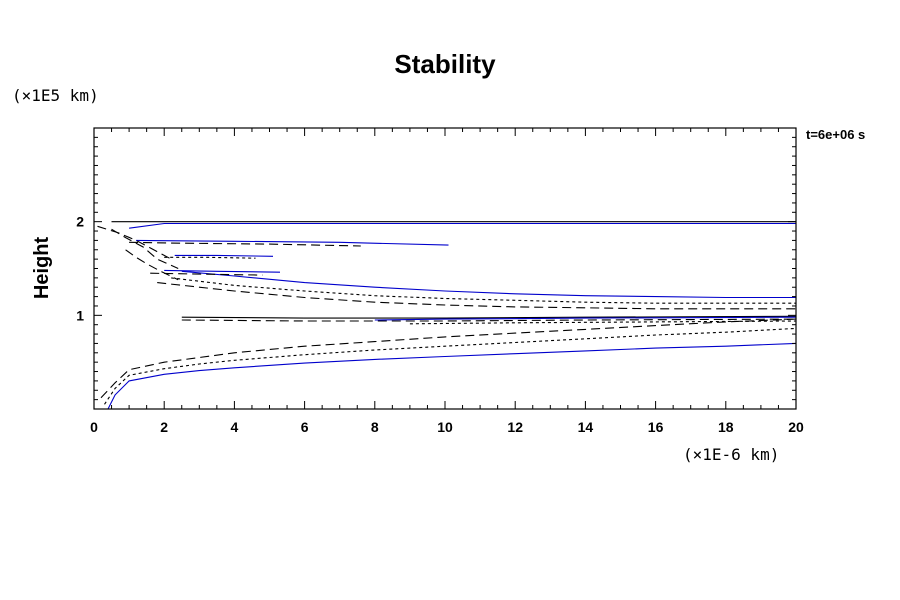 This screenshot has width=900, height=600. Describe the element at coordinates (515, 427) in the screenshot. I see `x-tick-label: 12` at that location.